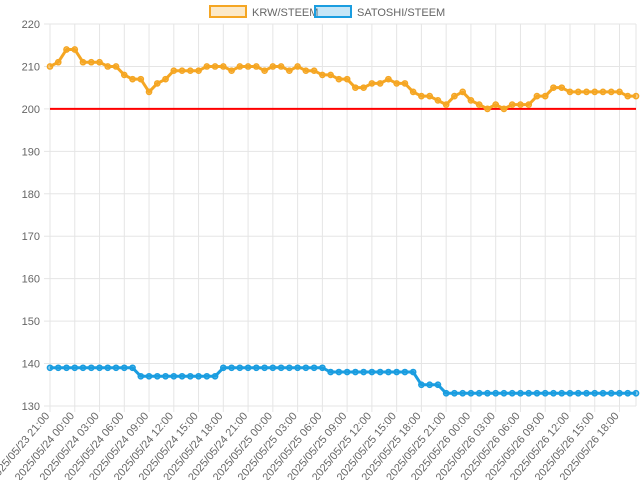  I want to click on legend-label-2: SATOSHI/STEEM, so click(401, 13).